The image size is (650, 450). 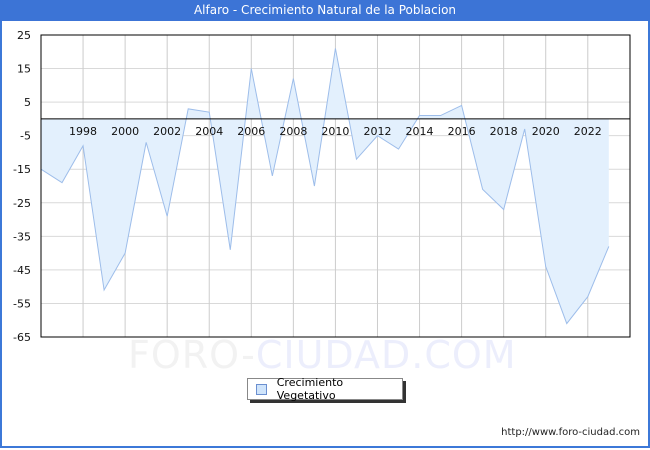 What do you see at coordinates (335, 131) in the screenshot?
I see `x-tick-label: 2010` at bounding box center [335, 131].